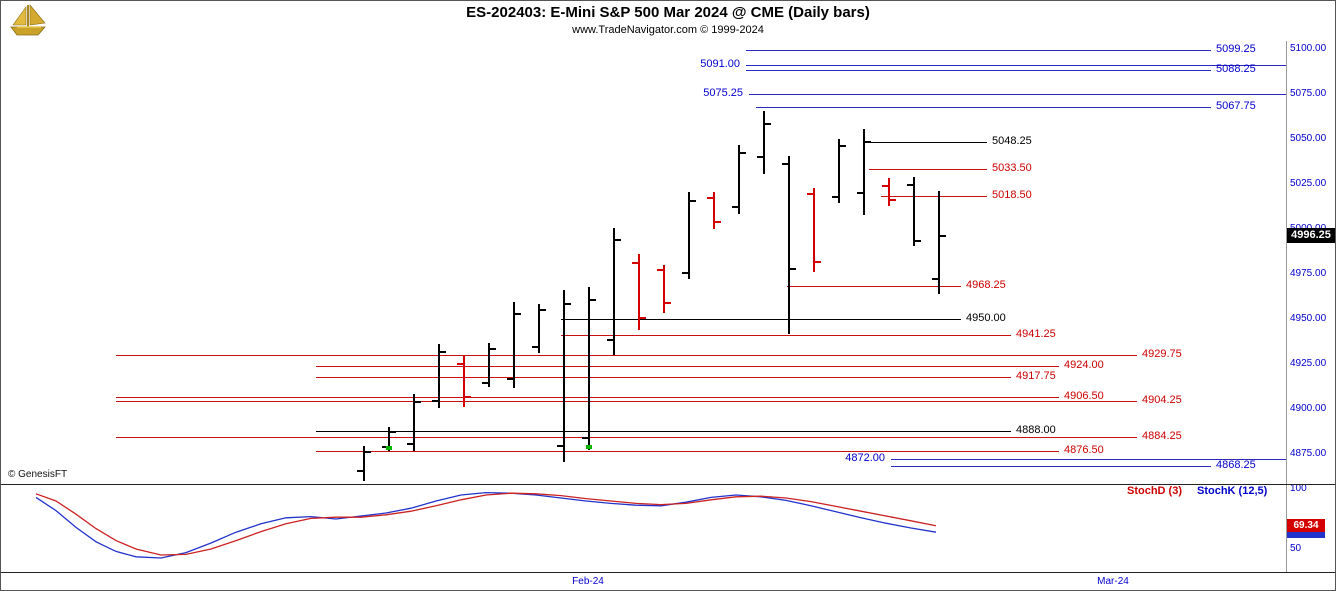  What do you see at coordinates (1236, 69) in the screenshot?
I see `level-label: 5088.25` at bounding box center [1236, 69].